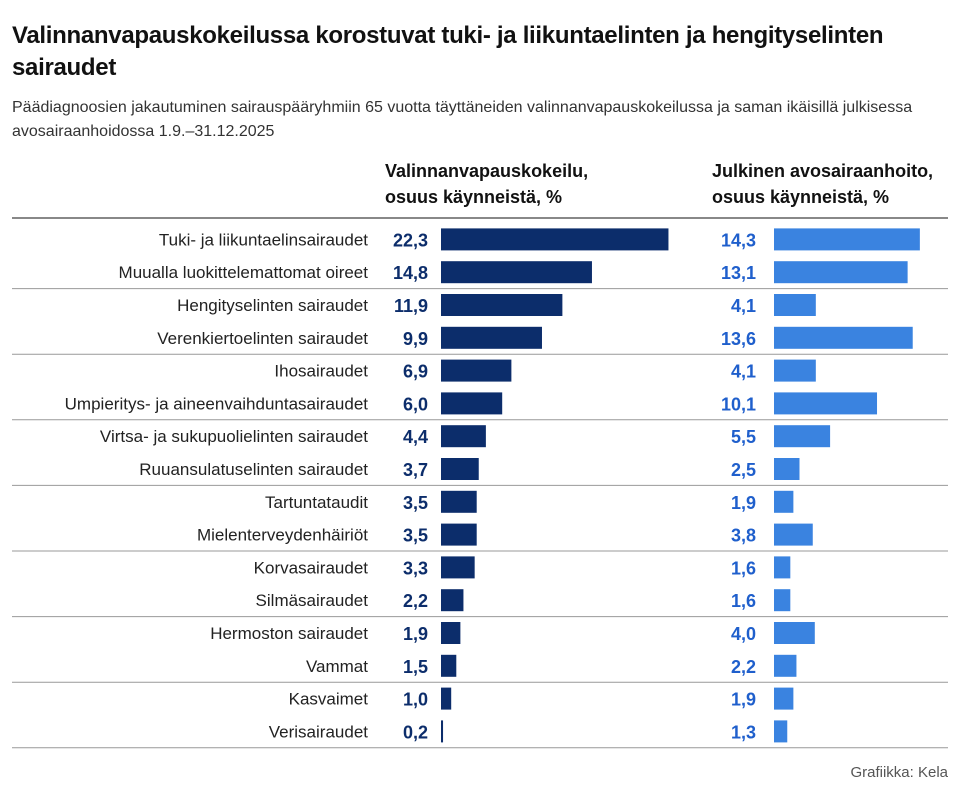 This screenshot has height=804, width=960. I want to click on value-label-b: 13,1, so click(738, 273).